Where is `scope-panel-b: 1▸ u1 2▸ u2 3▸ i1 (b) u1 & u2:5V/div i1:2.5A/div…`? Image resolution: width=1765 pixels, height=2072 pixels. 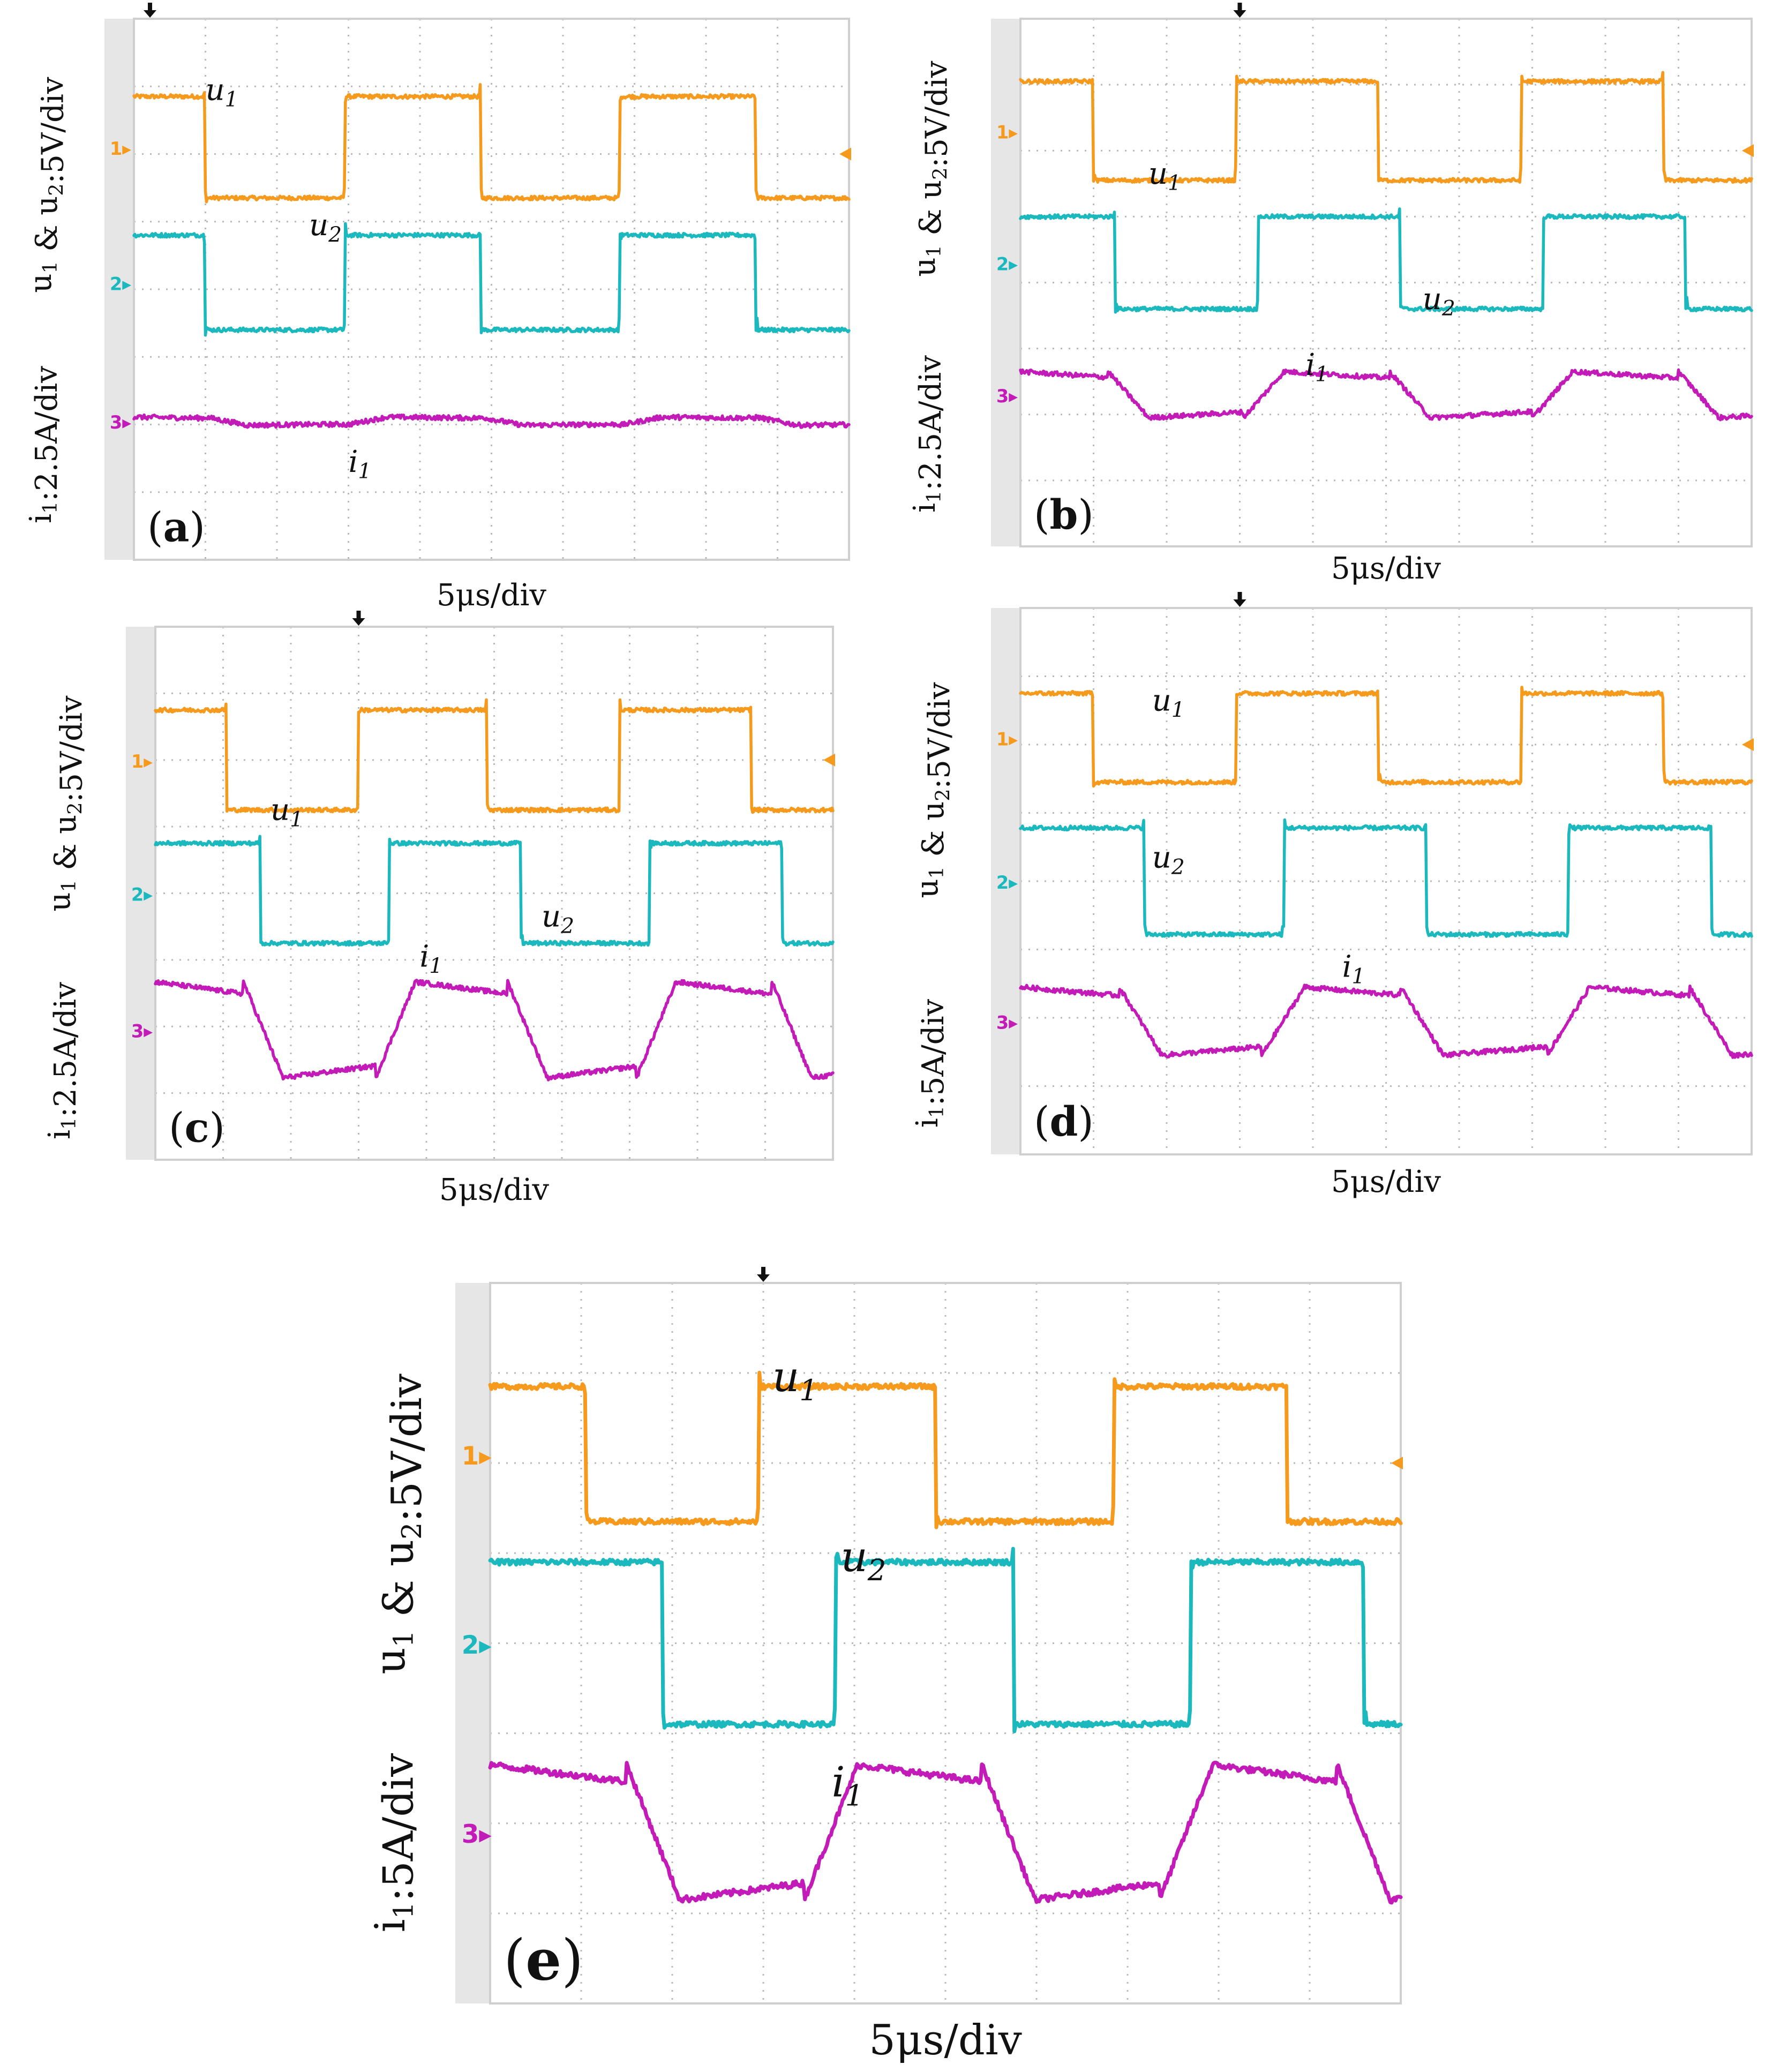
scope-panel-b: 1▸ u1 2▸ u2 3▸ i1 (b) u1 & u2:5V/div i1:2.5A/div… is located at coordinates (1330, 295).